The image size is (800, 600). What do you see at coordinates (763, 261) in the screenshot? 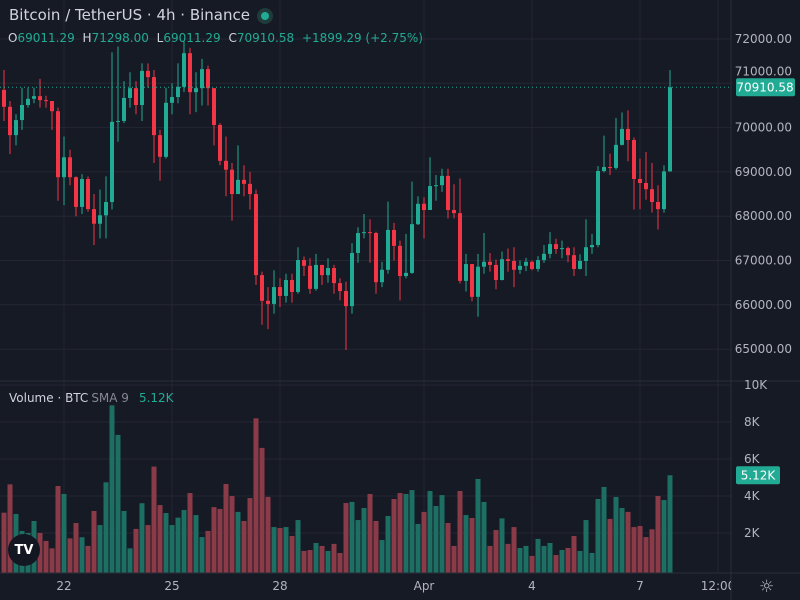
I see `price-tick-label: 67000.00` at bounding box center [763, 261].